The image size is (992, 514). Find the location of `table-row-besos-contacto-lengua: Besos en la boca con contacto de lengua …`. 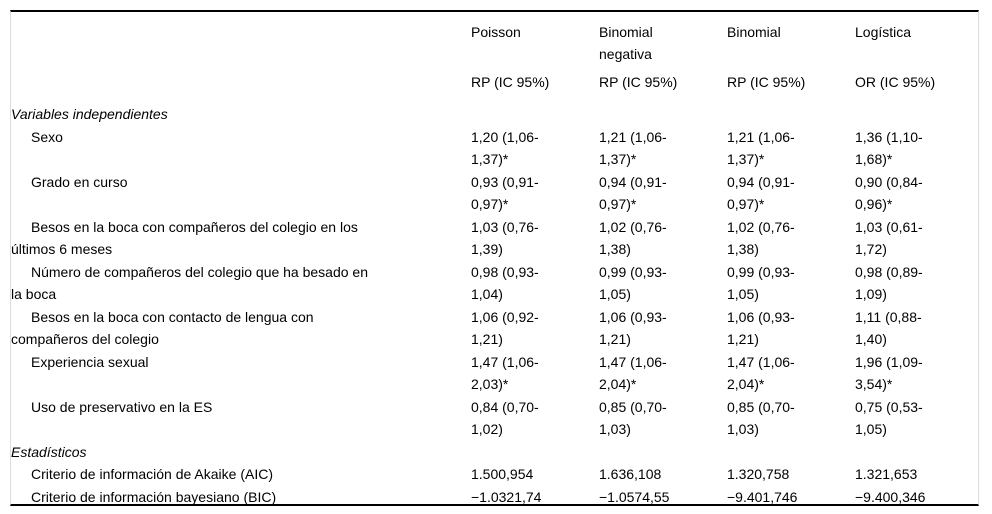

table-row-besos-contacto-lengua: Besos en la boca con contacto de lengua … is located at coordinates (494, 328).